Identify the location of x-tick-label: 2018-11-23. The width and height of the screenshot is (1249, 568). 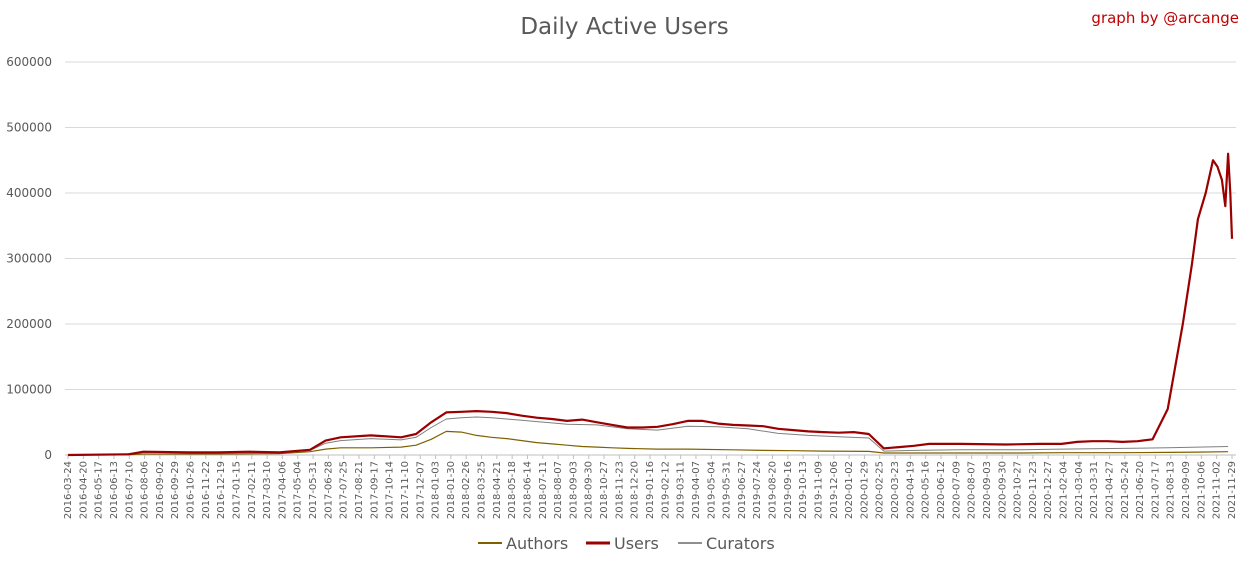
(619, 490).